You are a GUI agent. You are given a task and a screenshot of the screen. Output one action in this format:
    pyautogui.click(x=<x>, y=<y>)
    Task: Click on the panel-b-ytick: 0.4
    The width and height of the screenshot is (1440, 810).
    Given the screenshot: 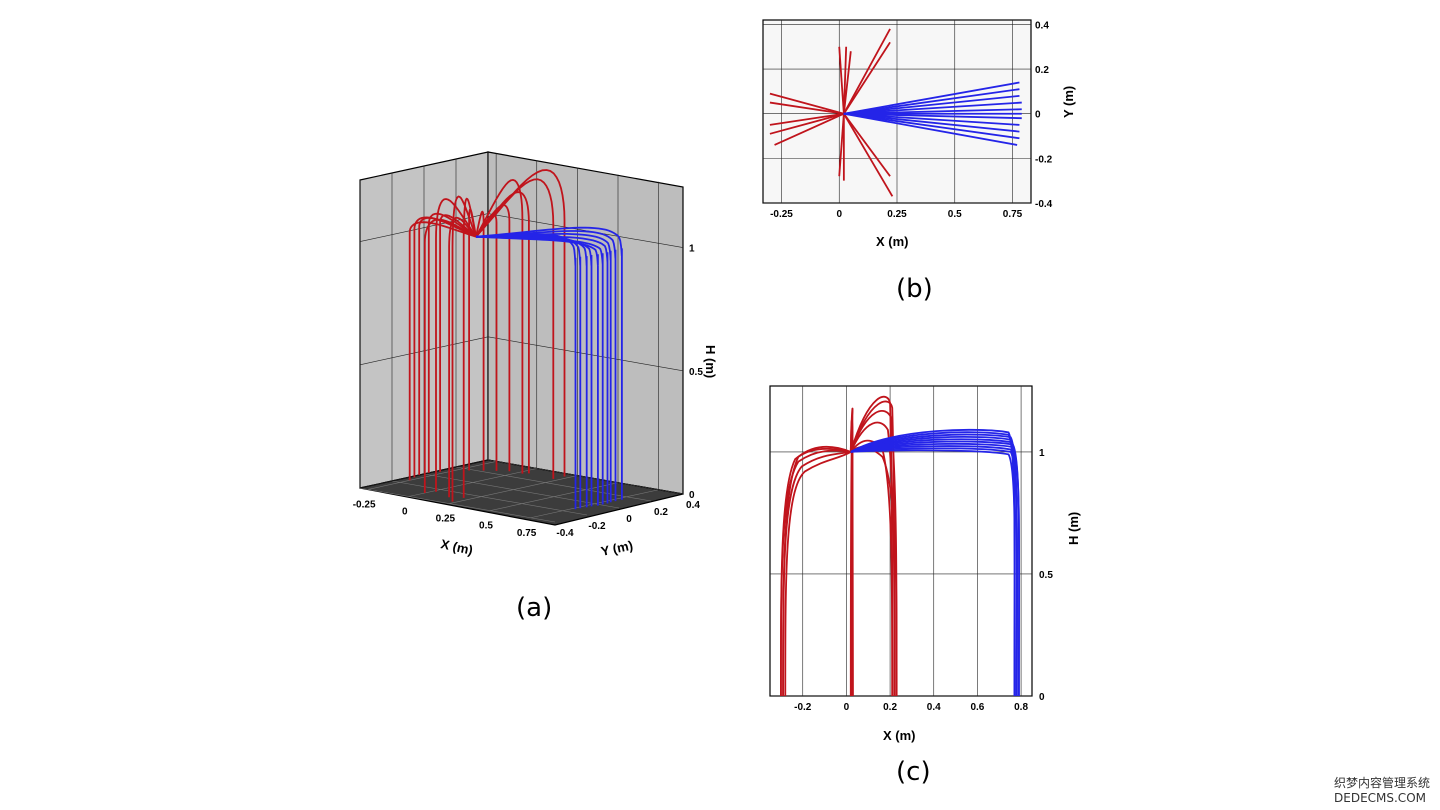 What is the action you would take?
    pyautogui.click(x=1042, y=25)
    